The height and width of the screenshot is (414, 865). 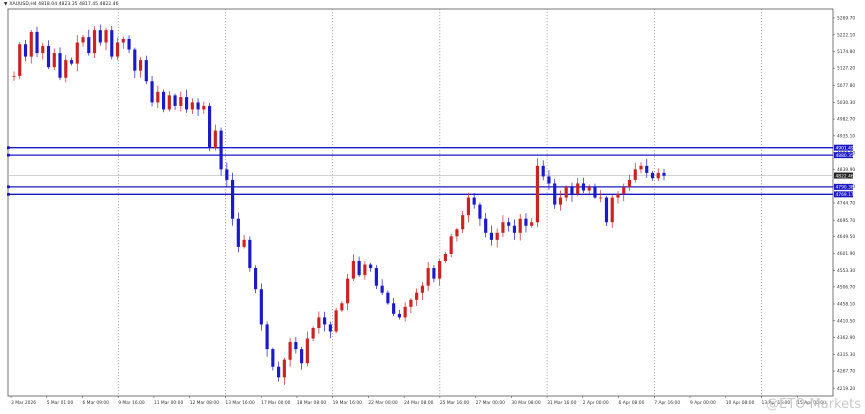 I want to click on x-tick-label: 12 Mar 08:00, so click(x=205, y=403).